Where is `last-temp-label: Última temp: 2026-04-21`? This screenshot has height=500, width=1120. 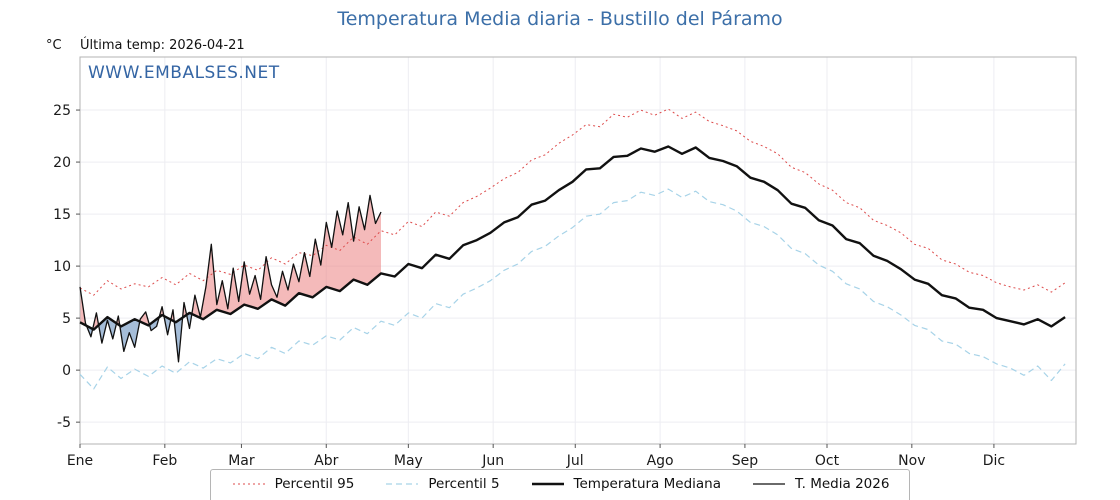 last-temp-label: Última temp: 2026-04-21 is located at coordinates (162, 45).